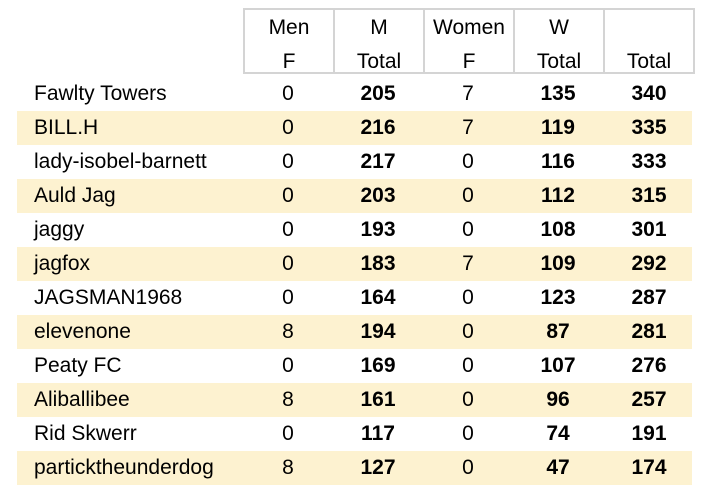 The width and height of the screenshot is (702, 492). Describe the element at coordinates (378, 433) in the screenshot. I see `cell-m-total: 117` at that location.